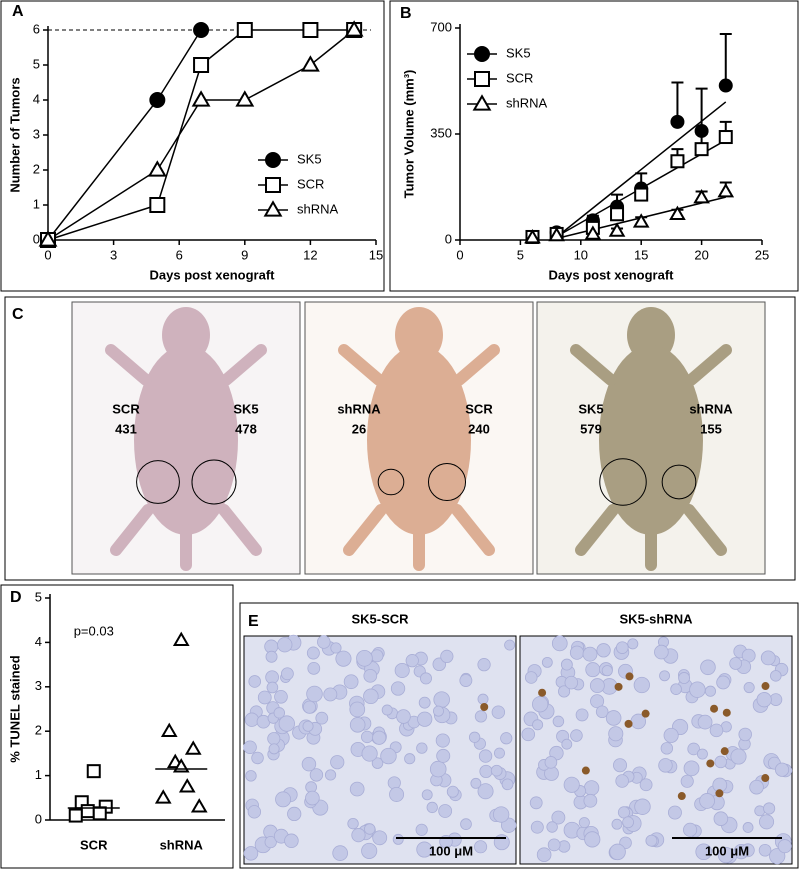 The width and height of the screenshot is (800, 870). Describe the element at coordinates (94, 844) in the screenshot. I see `x-tick-label: SCR` at that location.